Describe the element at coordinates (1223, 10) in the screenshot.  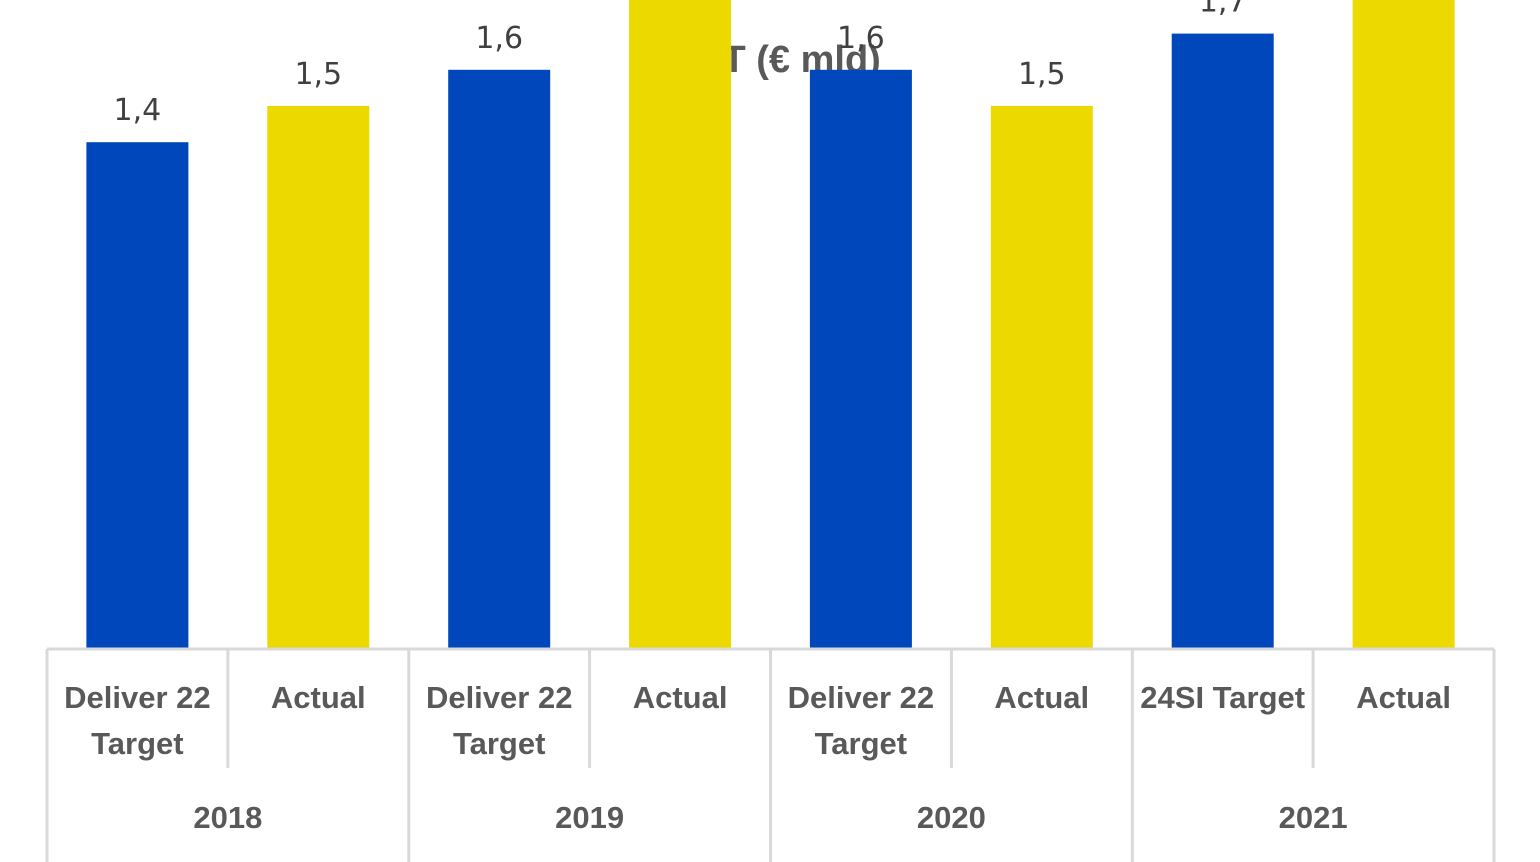
I see `data-label: 1,7` at that location.